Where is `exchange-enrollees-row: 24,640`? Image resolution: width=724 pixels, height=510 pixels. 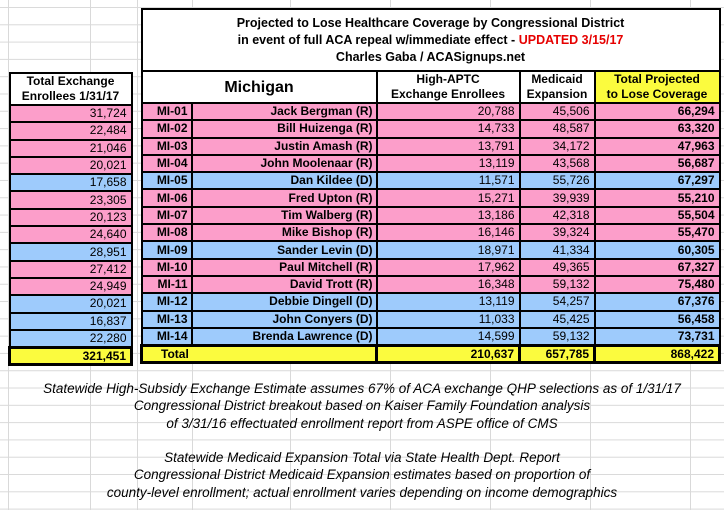
exchange-enrollees-row: 24,640 is located at coordinates (70, 235).